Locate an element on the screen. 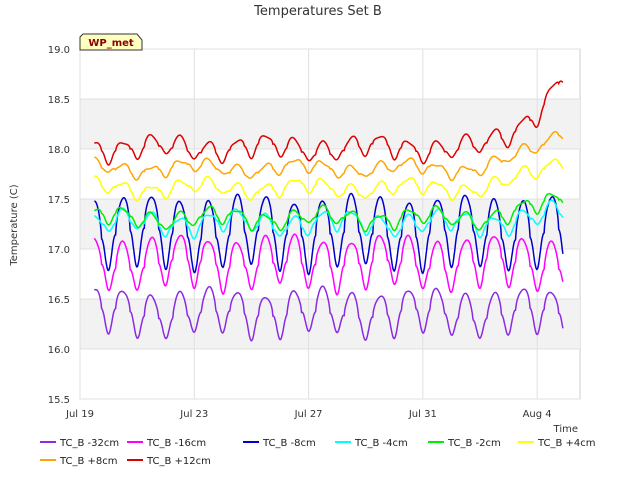 Image resolution: width=640 pixels, height=480 pixels. x-axis-label: Time is located at coordinates (565, 429).